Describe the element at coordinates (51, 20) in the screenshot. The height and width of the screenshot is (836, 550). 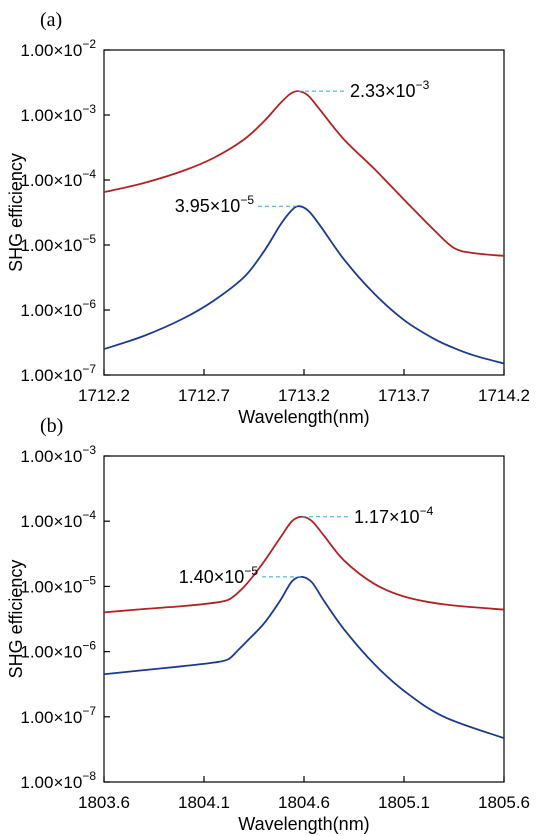
I see `panel-label: (a)` at that location.